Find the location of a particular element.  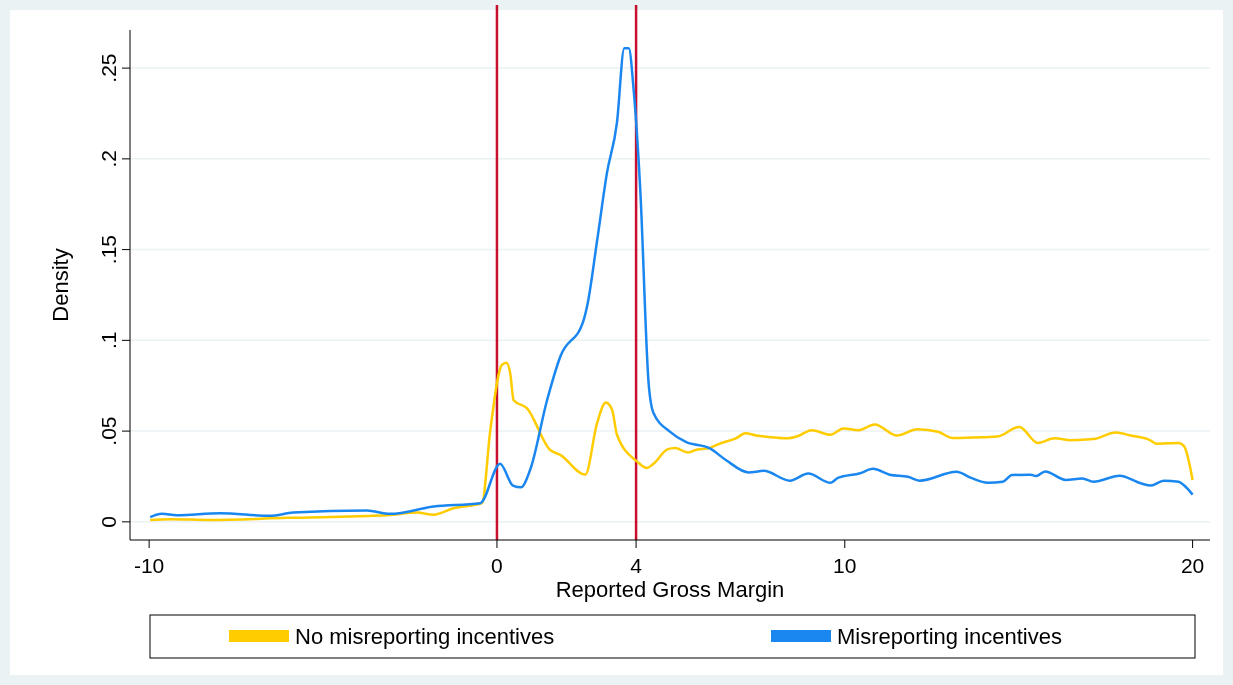

y-tick-label: .05 is located at coordinates (108, 431).